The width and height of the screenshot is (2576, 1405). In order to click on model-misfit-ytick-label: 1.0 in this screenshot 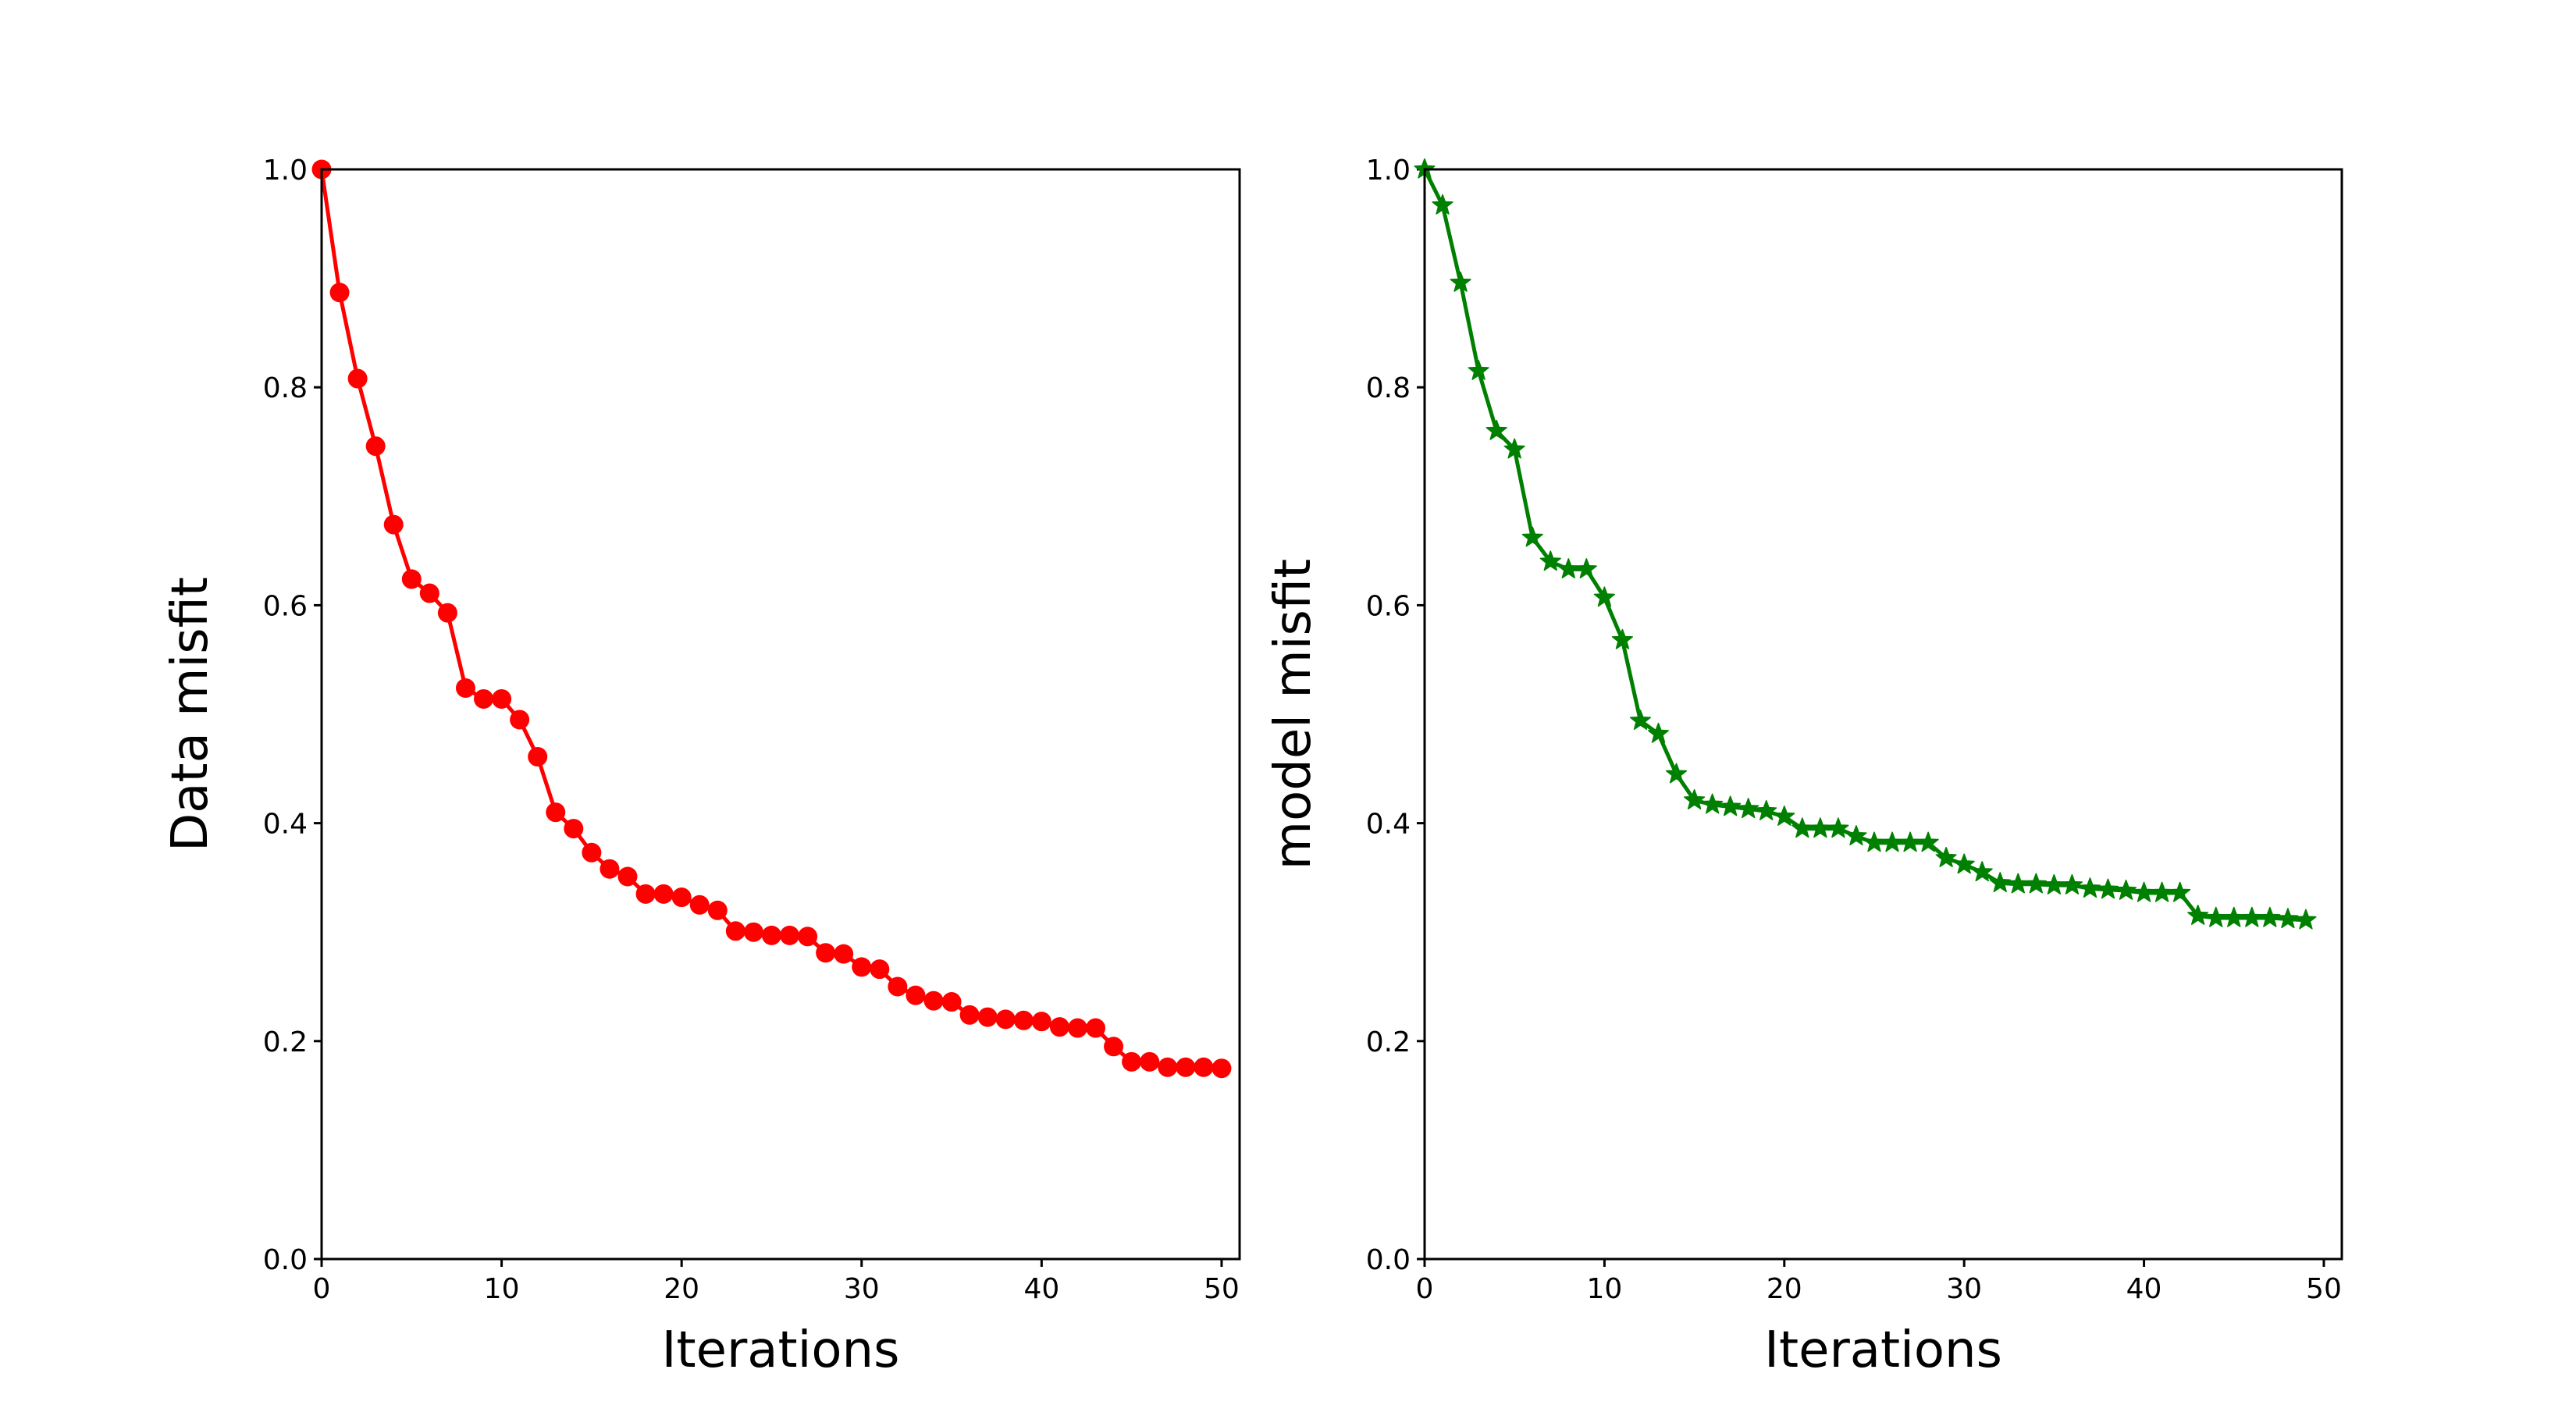, I will do `click(1388, 171)`.